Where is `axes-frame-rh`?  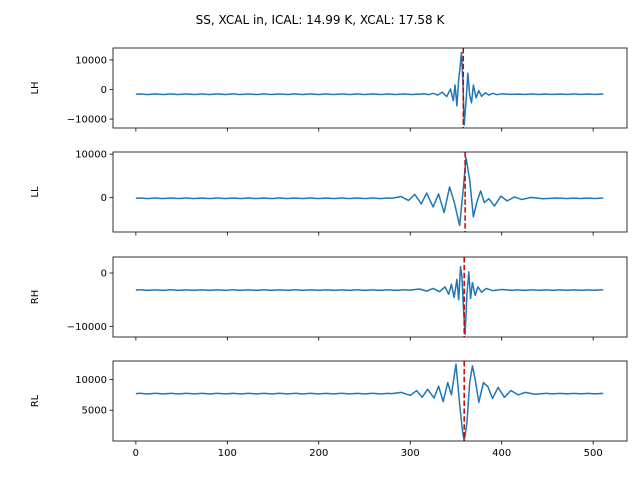
axes-frame-rh is located at coordinates (370, 297).